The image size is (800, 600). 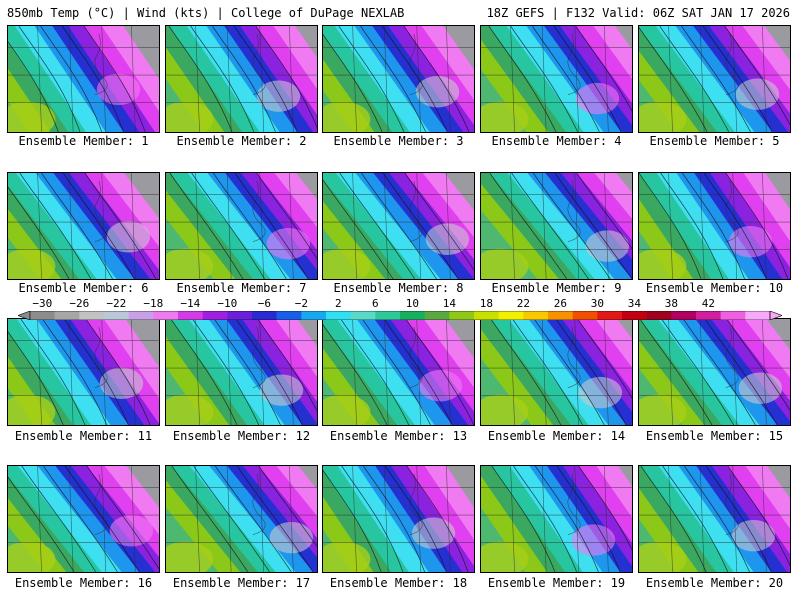 What do you see at coordinates (634, 303) in the screenshot?
I see `colorbar-tick-label: 34` at bounding box center [634, 303].